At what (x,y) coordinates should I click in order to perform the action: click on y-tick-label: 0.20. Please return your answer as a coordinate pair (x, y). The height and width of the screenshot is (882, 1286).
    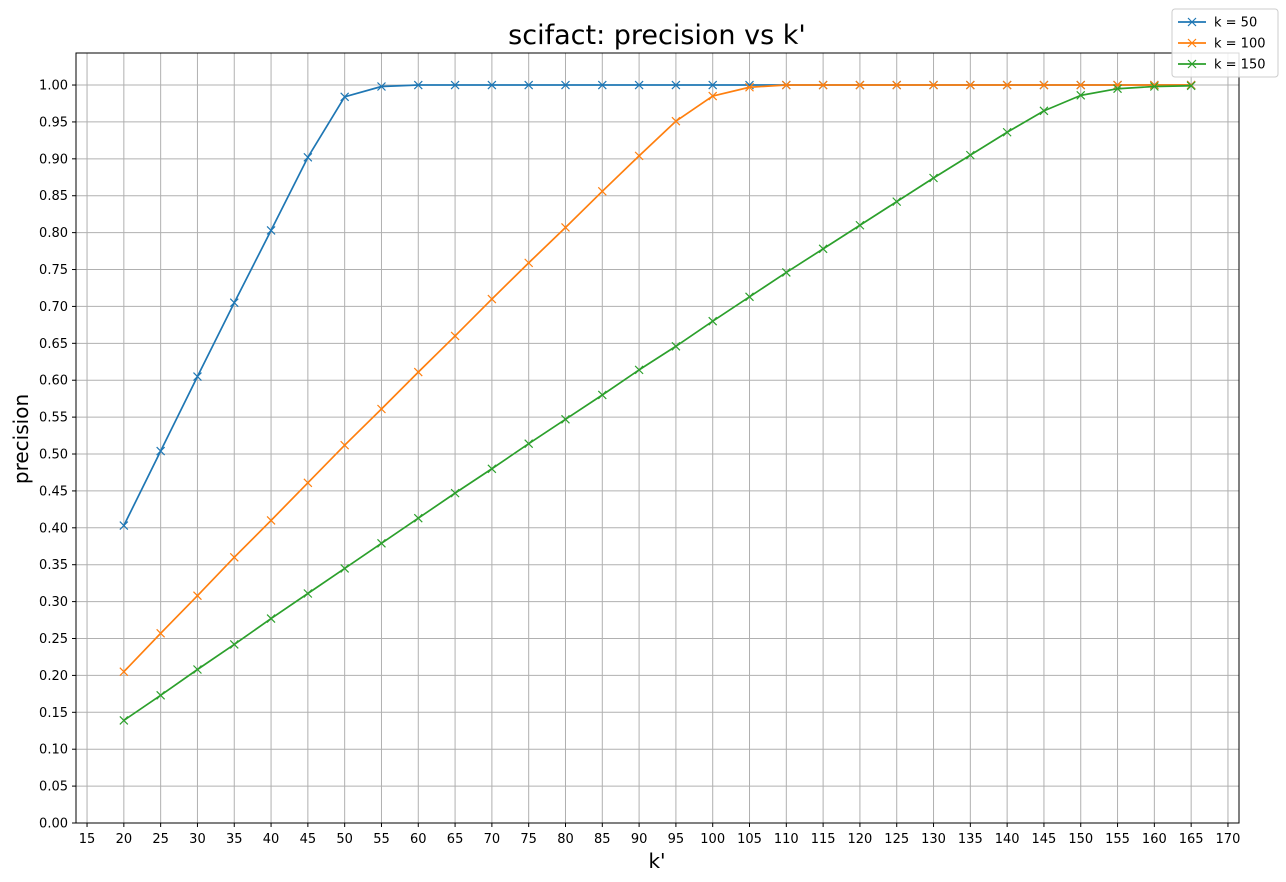
    Looking at the image, I should click on (53, 676).